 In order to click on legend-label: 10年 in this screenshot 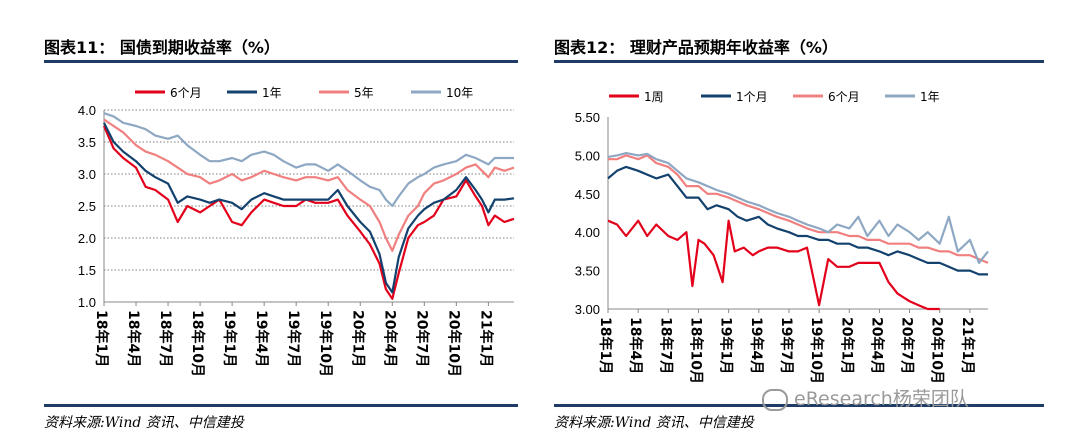, I will do `click(459, 93)`.